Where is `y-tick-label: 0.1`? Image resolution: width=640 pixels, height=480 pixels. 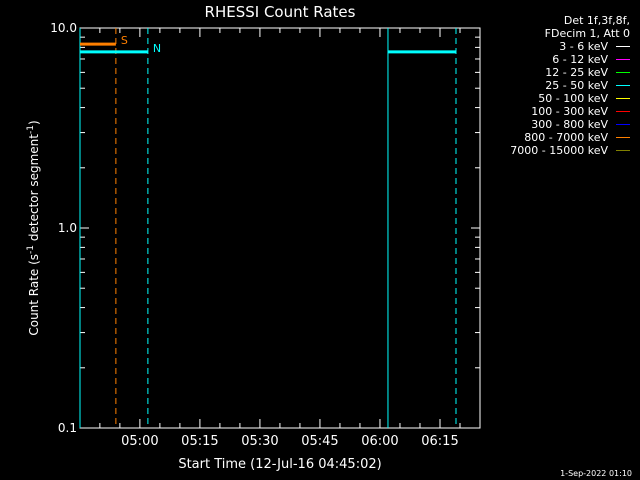
y-tick-label: 0.1 is located at coordinates (67, 428).